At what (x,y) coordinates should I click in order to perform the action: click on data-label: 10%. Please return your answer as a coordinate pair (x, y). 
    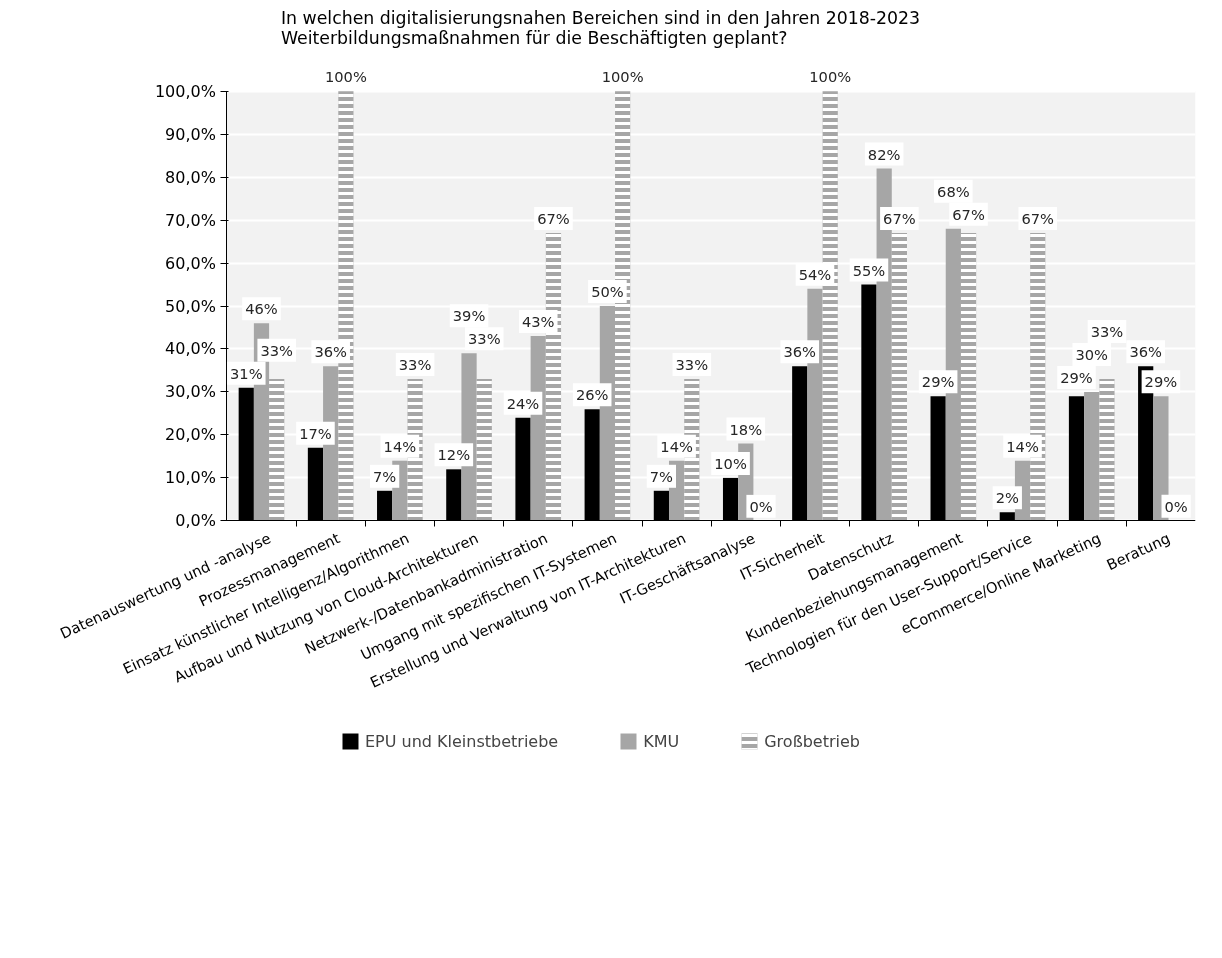
    Looking at the image, I should click on (730, 463).